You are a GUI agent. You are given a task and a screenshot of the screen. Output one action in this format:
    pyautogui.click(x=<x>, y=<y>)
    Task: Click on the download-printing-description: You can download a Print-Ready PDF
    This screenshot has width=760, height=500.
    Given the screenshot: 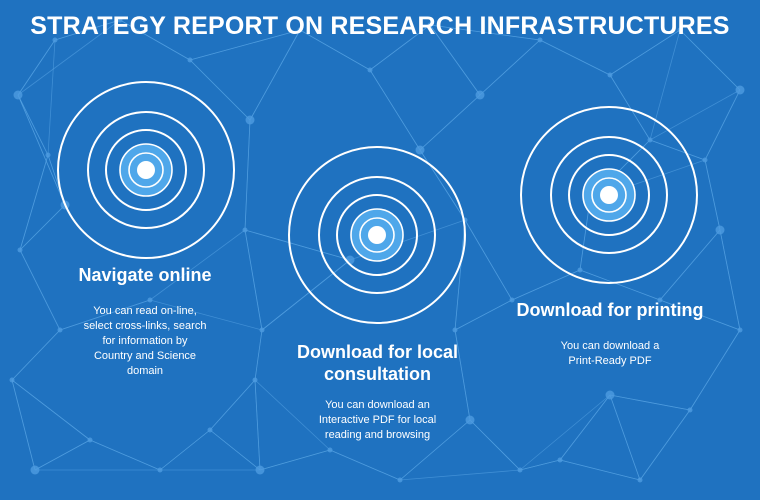 What is the action you would take?
    pyautogui.click(x=610, y=353)
    